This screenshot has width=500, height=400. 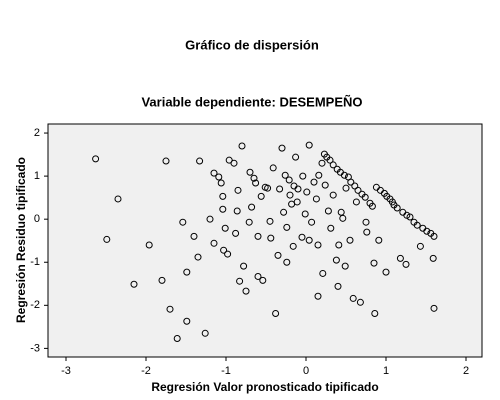 What do you see at coordinates (306, 371) in the screenshot?
I see `x-tick-label: 0` at bounding box center [306, 371].